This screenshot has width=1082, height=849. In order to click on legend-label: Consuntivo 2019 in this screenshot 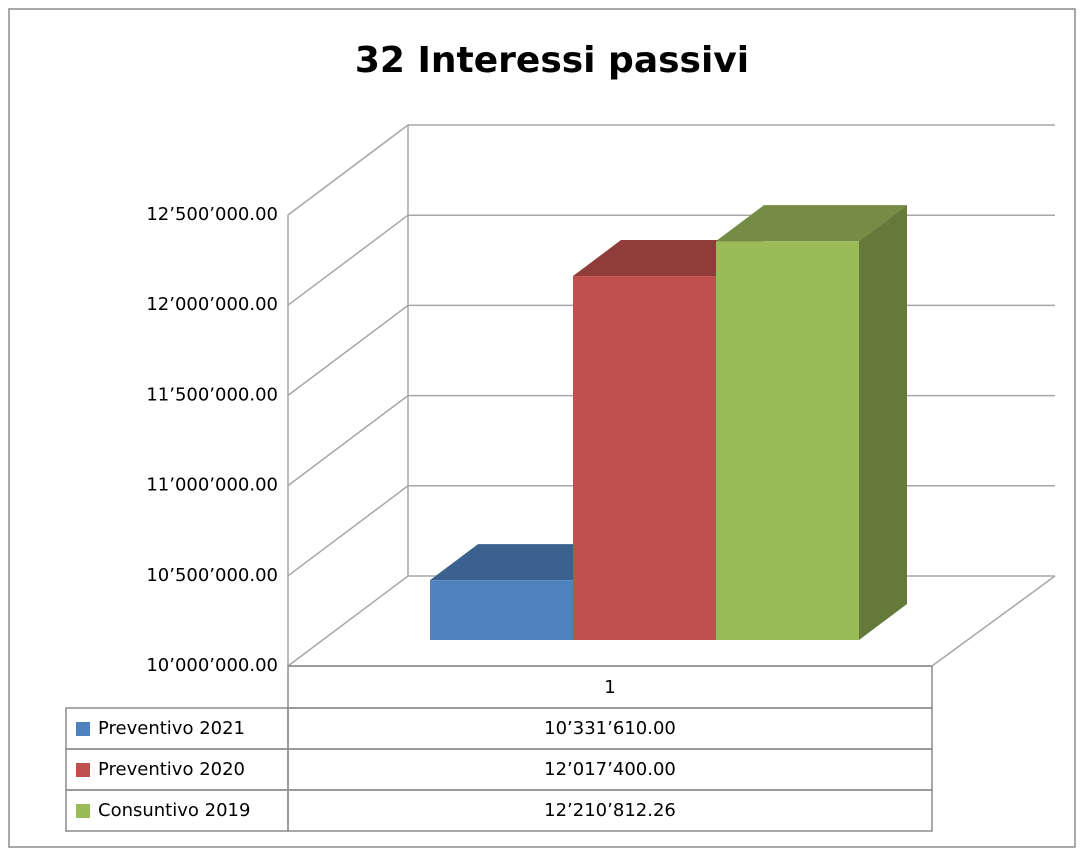, I will do `click(174, 810)`.